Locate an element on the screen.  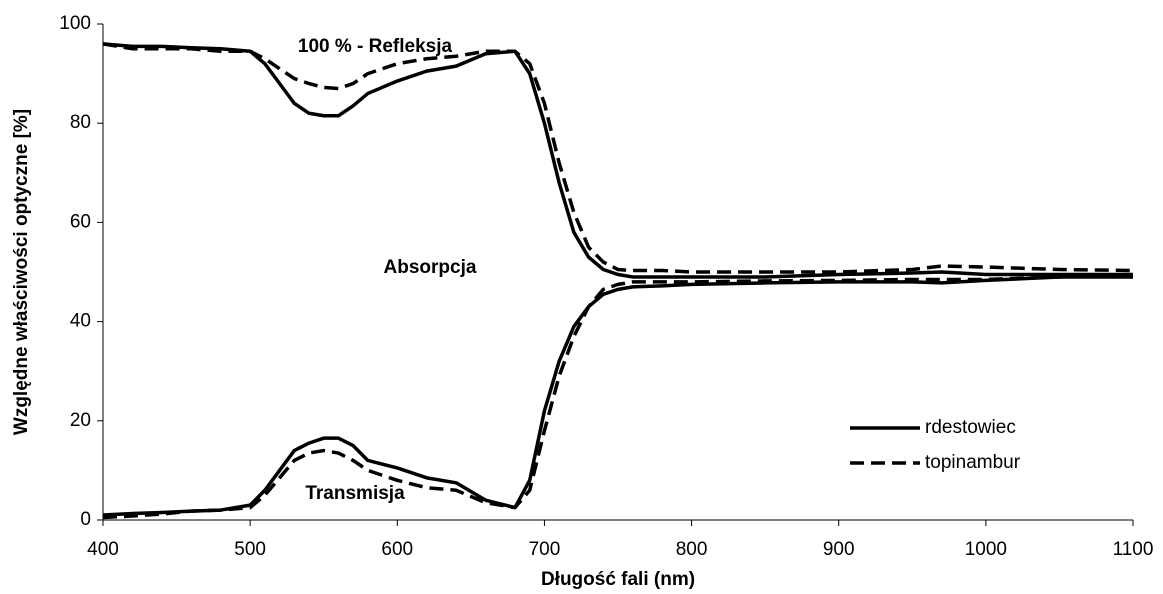
annotation: Absorpcja is located at coordinates (430, 267).